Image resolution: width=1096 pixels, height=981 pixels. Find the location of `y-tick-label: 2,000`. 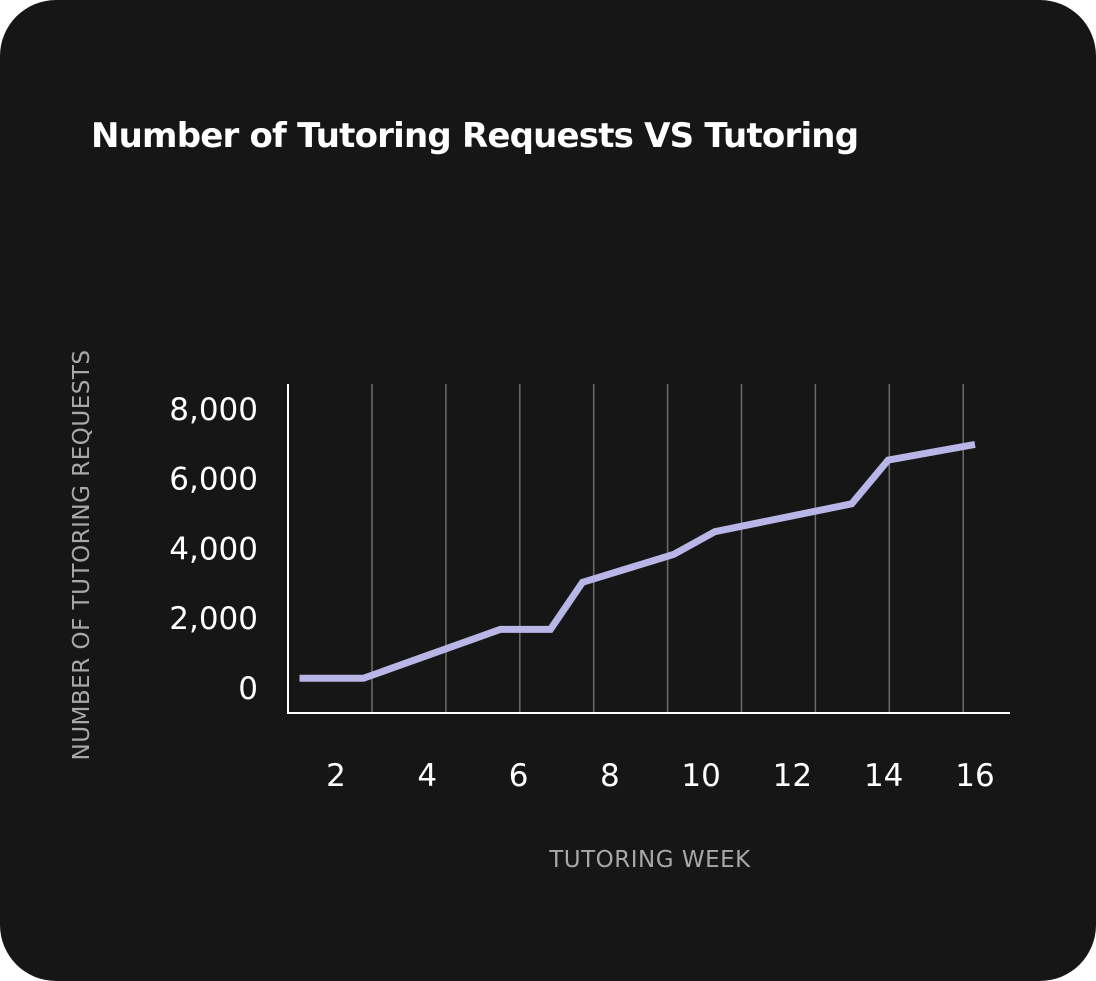

y-tick-label: 2,000 is located at coordinates (213, 619).